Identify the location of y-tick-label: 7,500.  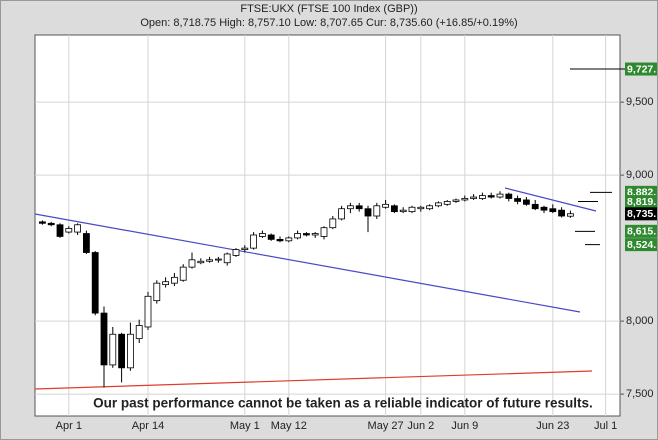
(640, 394).